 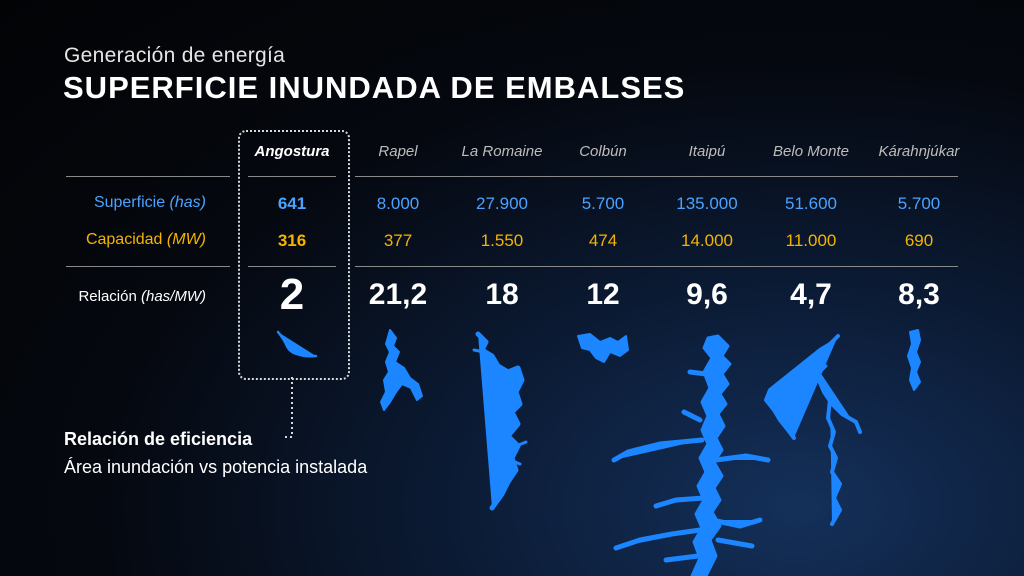 I want to click on relacion-colbun: 12, so click(x=603, y=294).